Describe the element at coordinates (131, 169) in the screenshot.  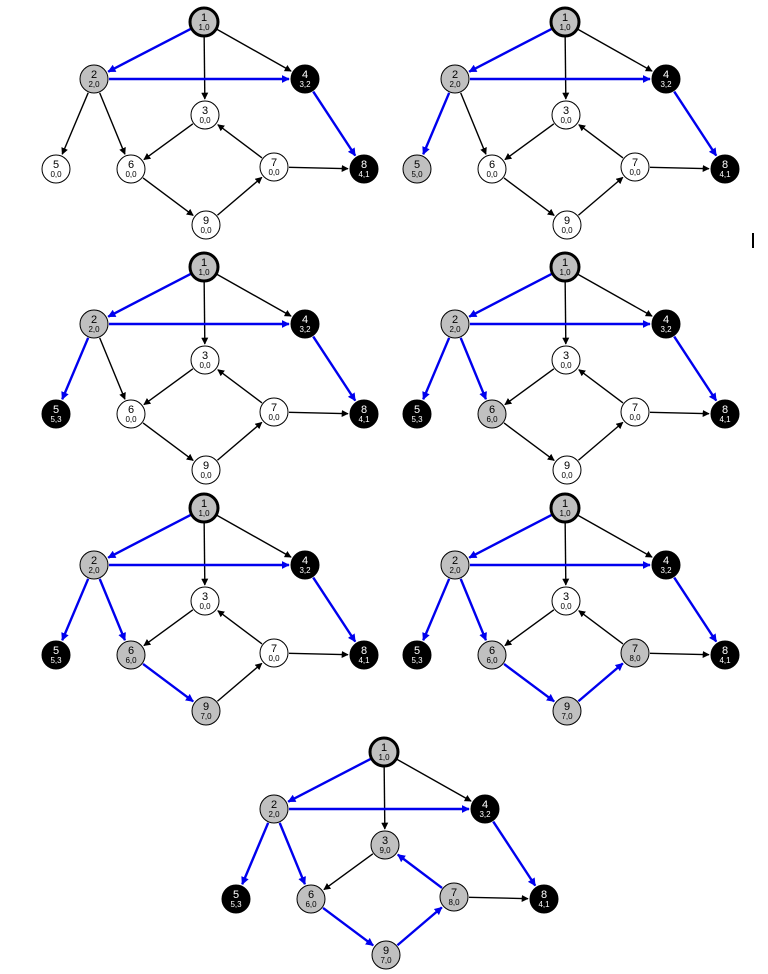
I see `node-6: 60,0` at that location.